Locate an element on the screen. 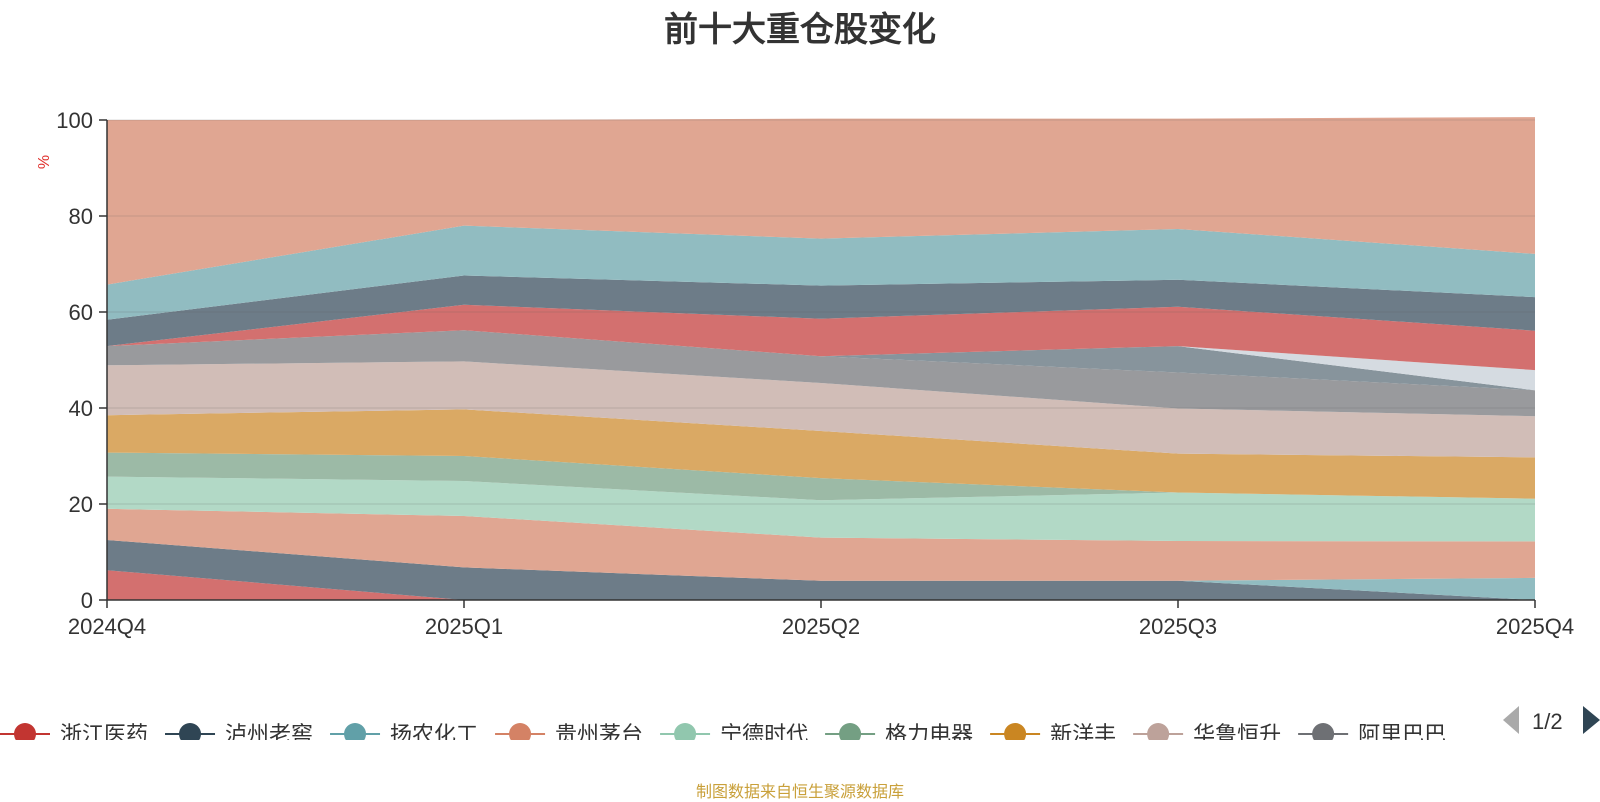 The width and height of the screenshot is (1600, 802). legend-item-7: 华鲁恒升 is located at coordinates (1207, 735).